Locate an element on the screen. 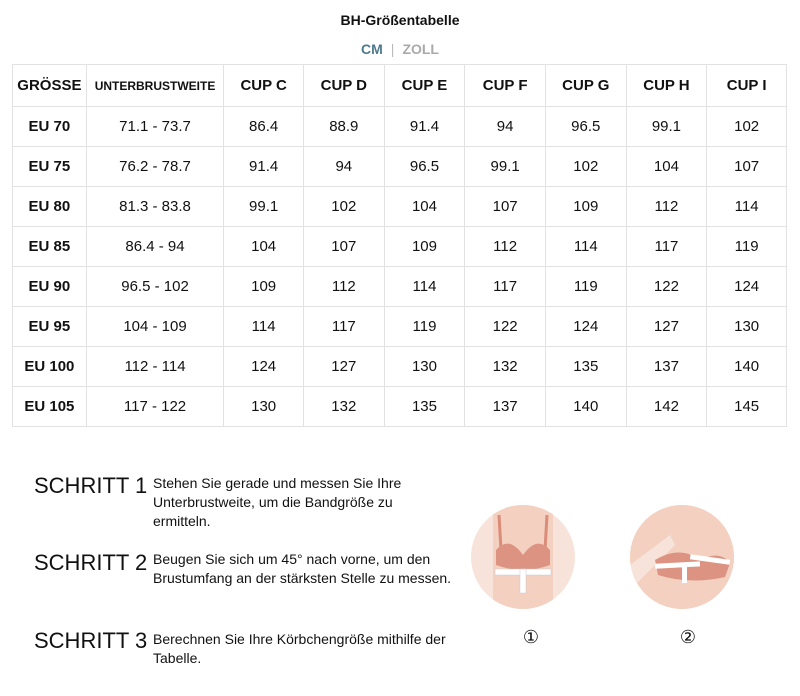  column-header: CUP H is located at coordinates (666, 85).